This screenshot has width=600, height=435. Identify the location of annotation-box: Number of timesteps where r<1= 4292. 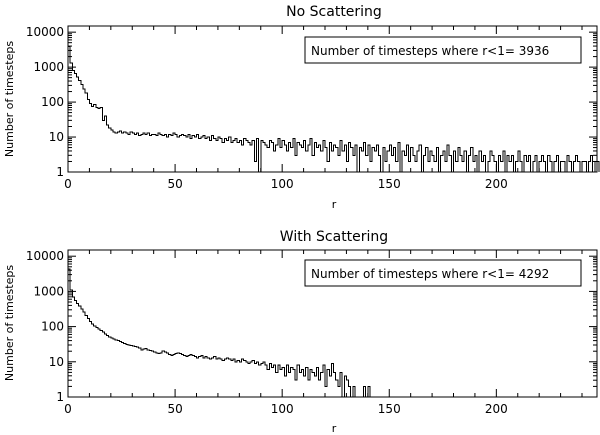
(443, 273).